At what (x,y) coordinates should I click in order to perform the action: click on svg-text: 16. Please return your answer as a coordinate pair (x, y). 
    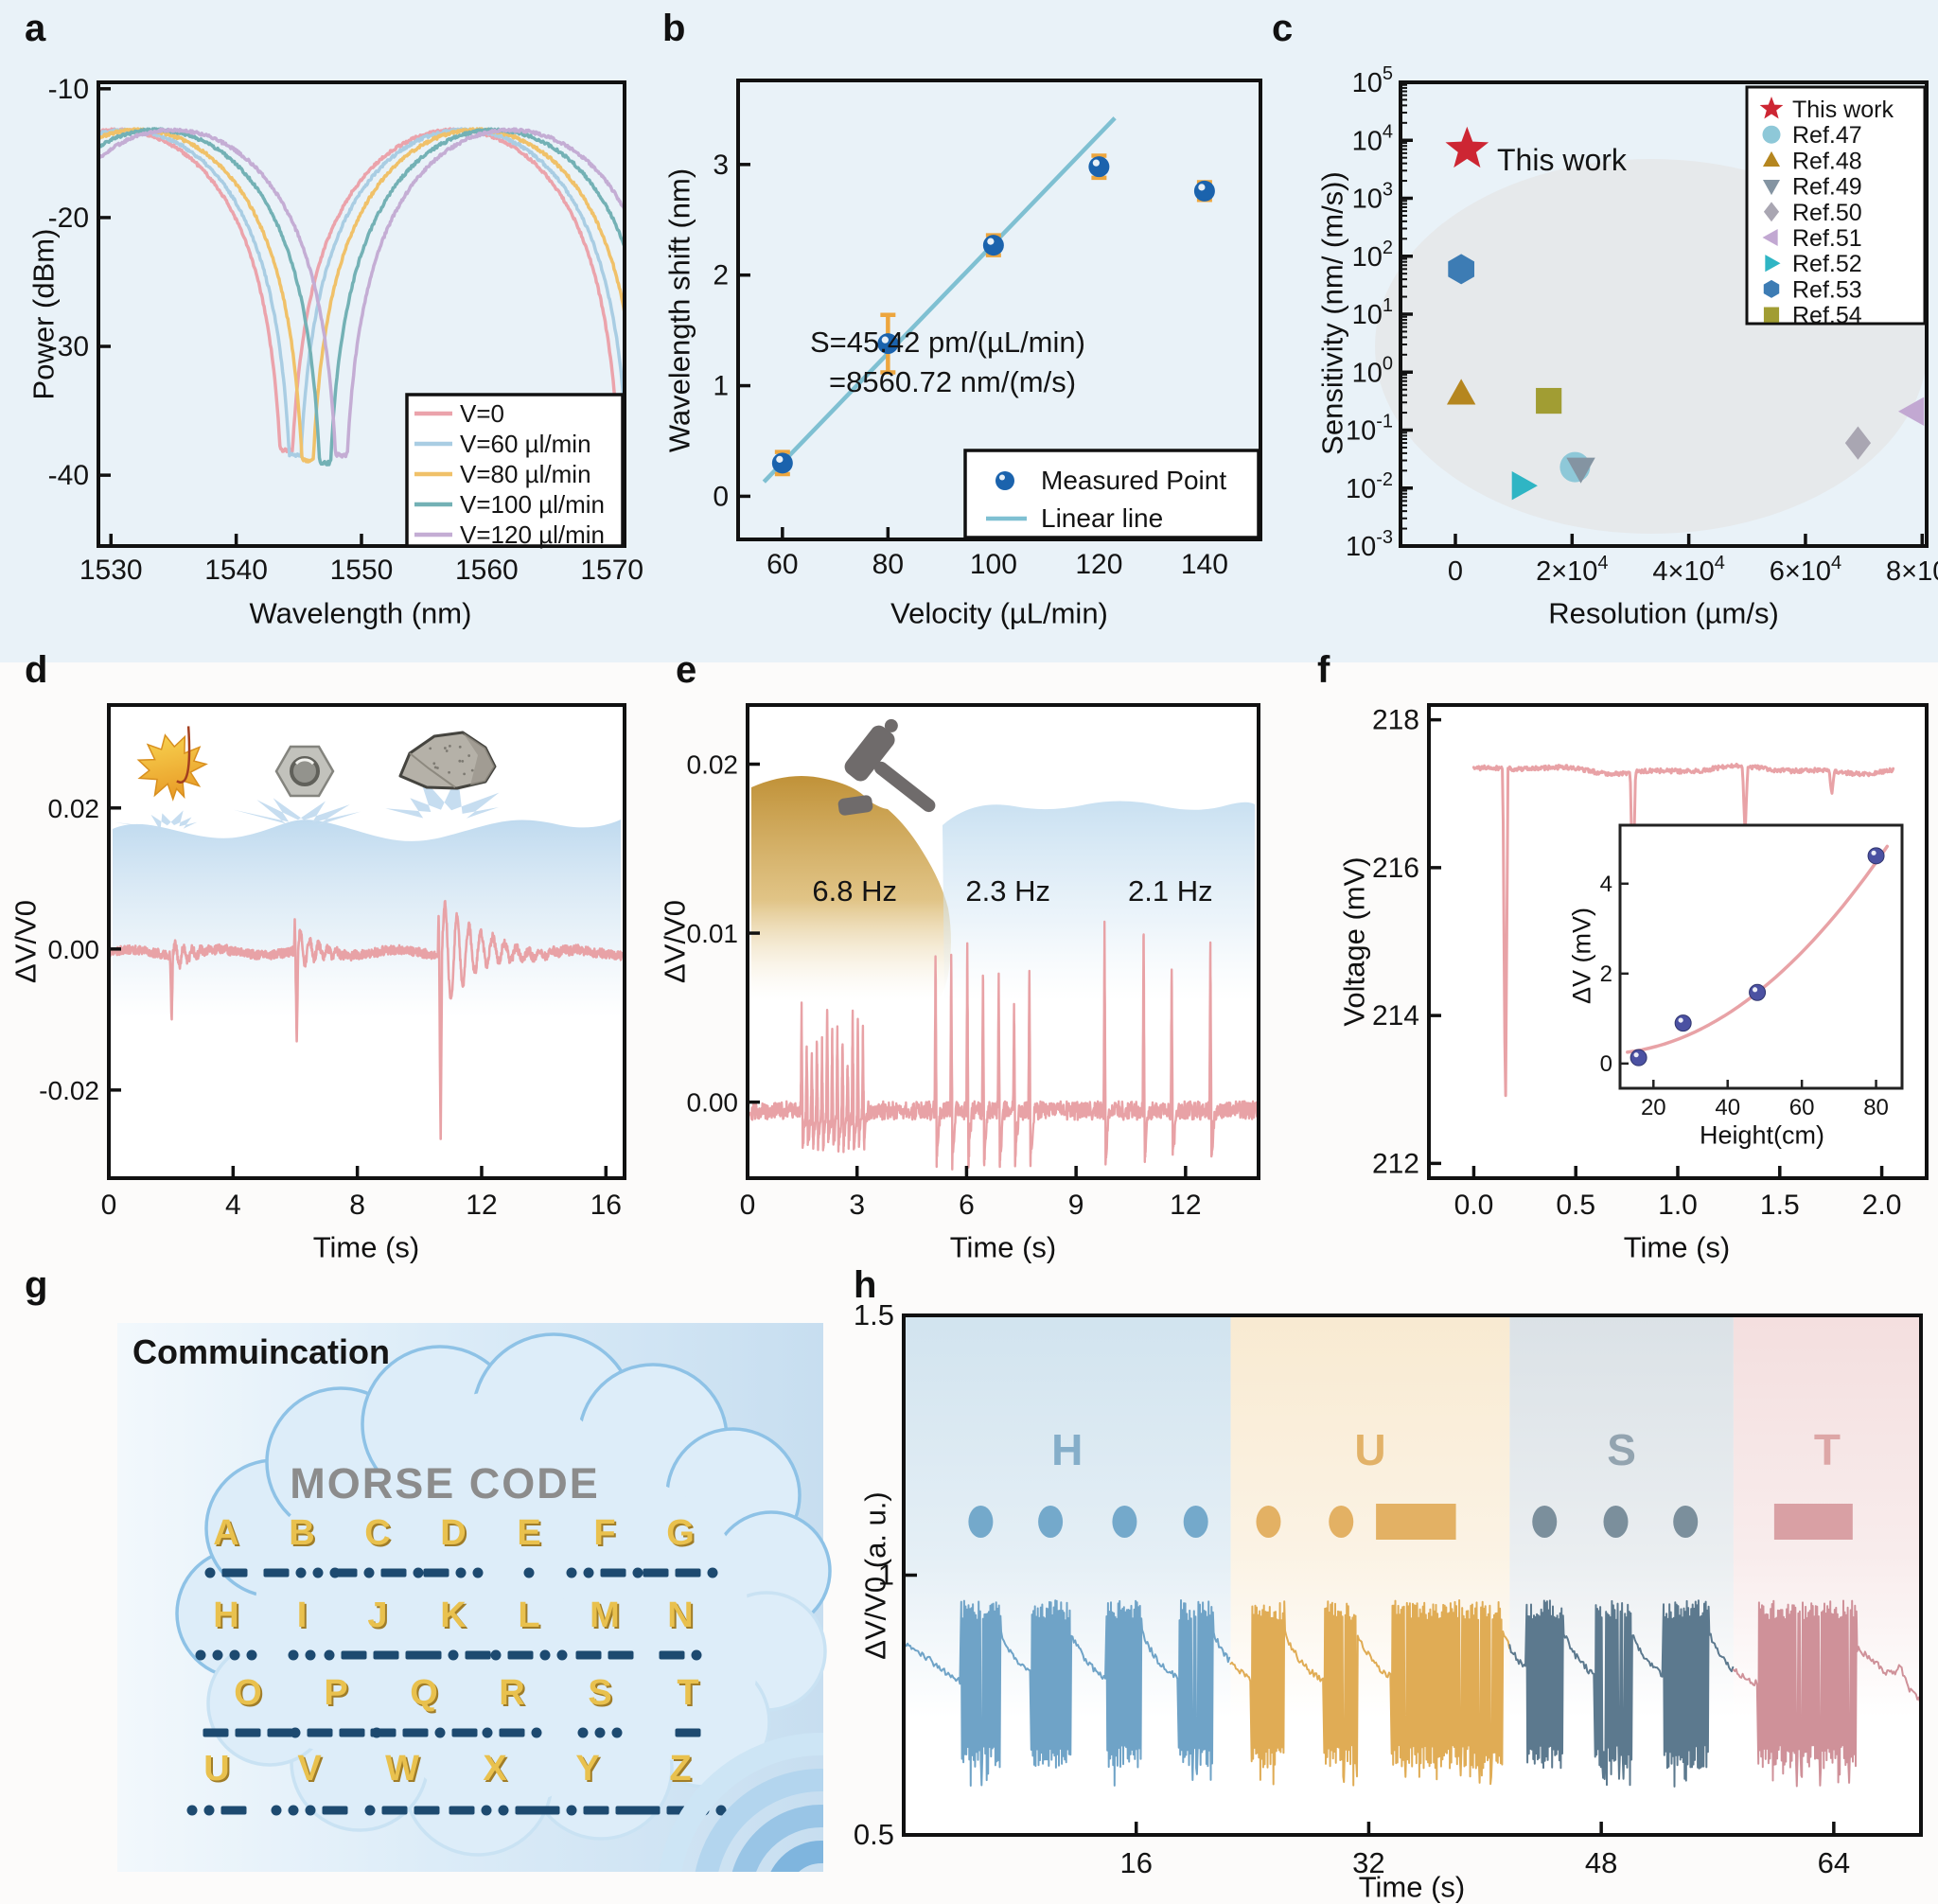
    Looking at the image, I should click on (606, 1205).